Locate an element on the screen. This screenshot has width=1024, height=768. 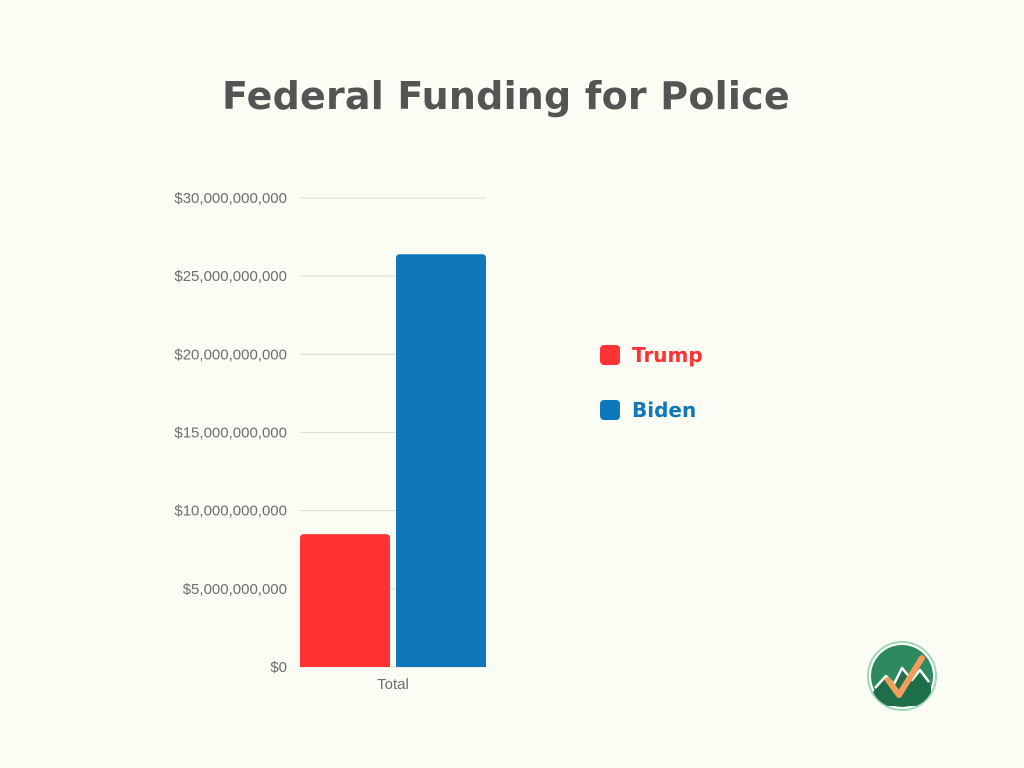
y-tick-label: $5,000,000,000 is located at coordinates (235, 589).